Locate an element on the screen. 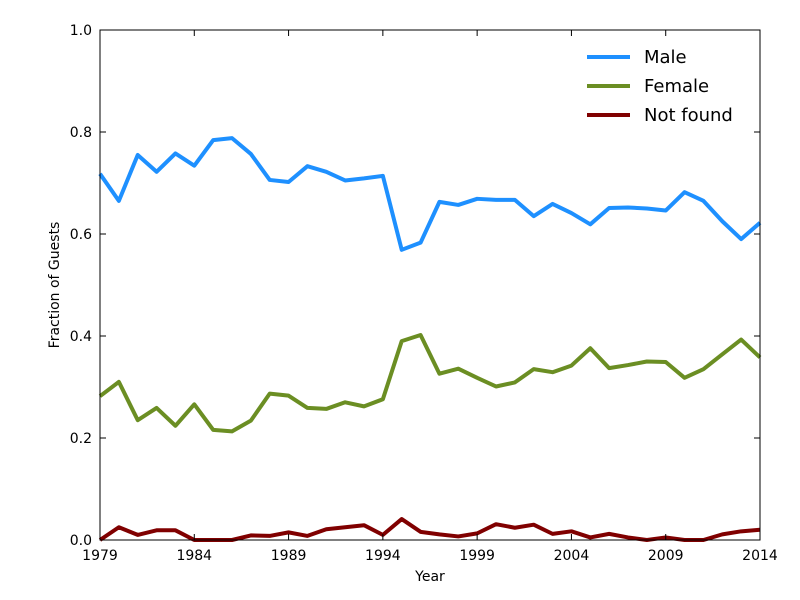 Image resolution: width=800 pixels, height=600 pixels. y-tick-label: 0.8 is located at coordinates (81, 133).